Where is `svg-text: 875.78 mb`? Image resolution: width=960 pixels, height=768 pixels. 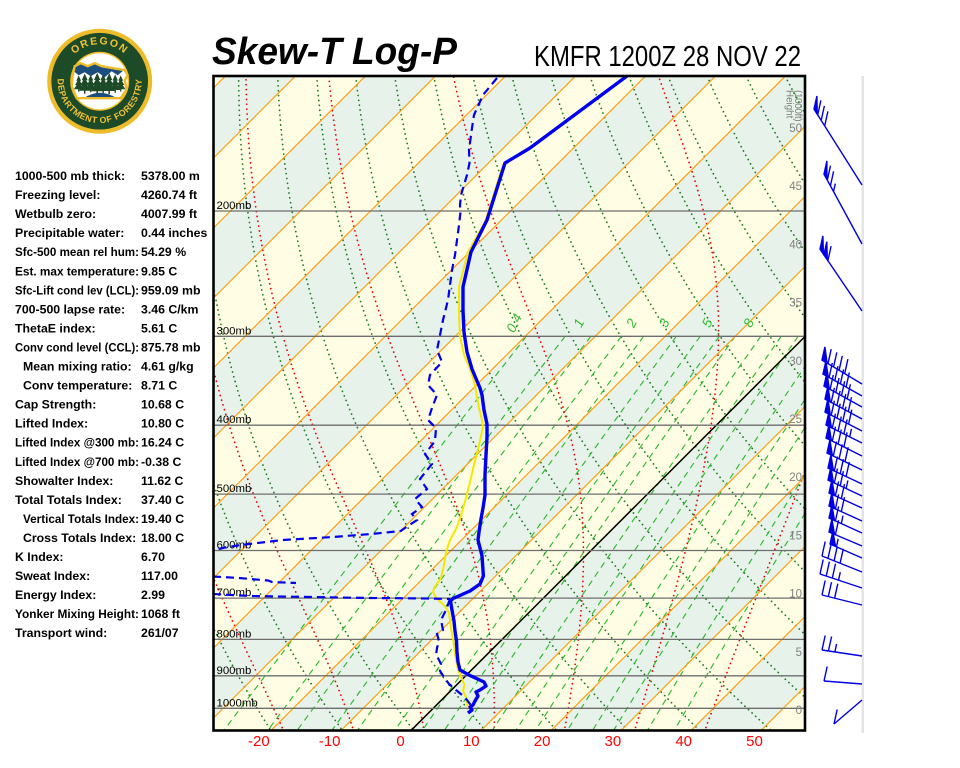 svg-text: 875.78 mb is located at coordinates (170, 348).